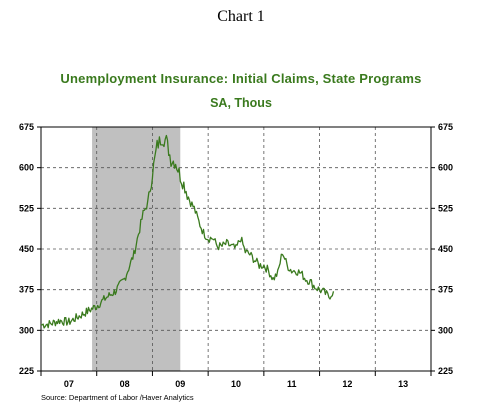 This screenshot has width=482, height=412. I want to click on y-tick-label-left: 300, so click(26, 330).